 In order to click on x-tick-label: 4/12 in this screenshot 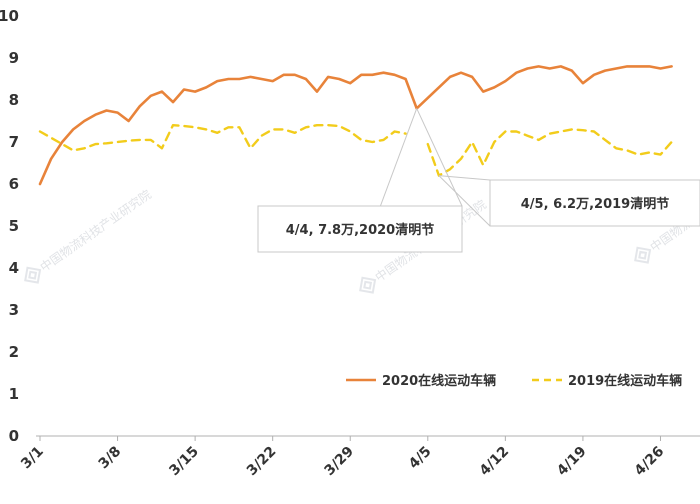, I will do `click(495, 462)`.